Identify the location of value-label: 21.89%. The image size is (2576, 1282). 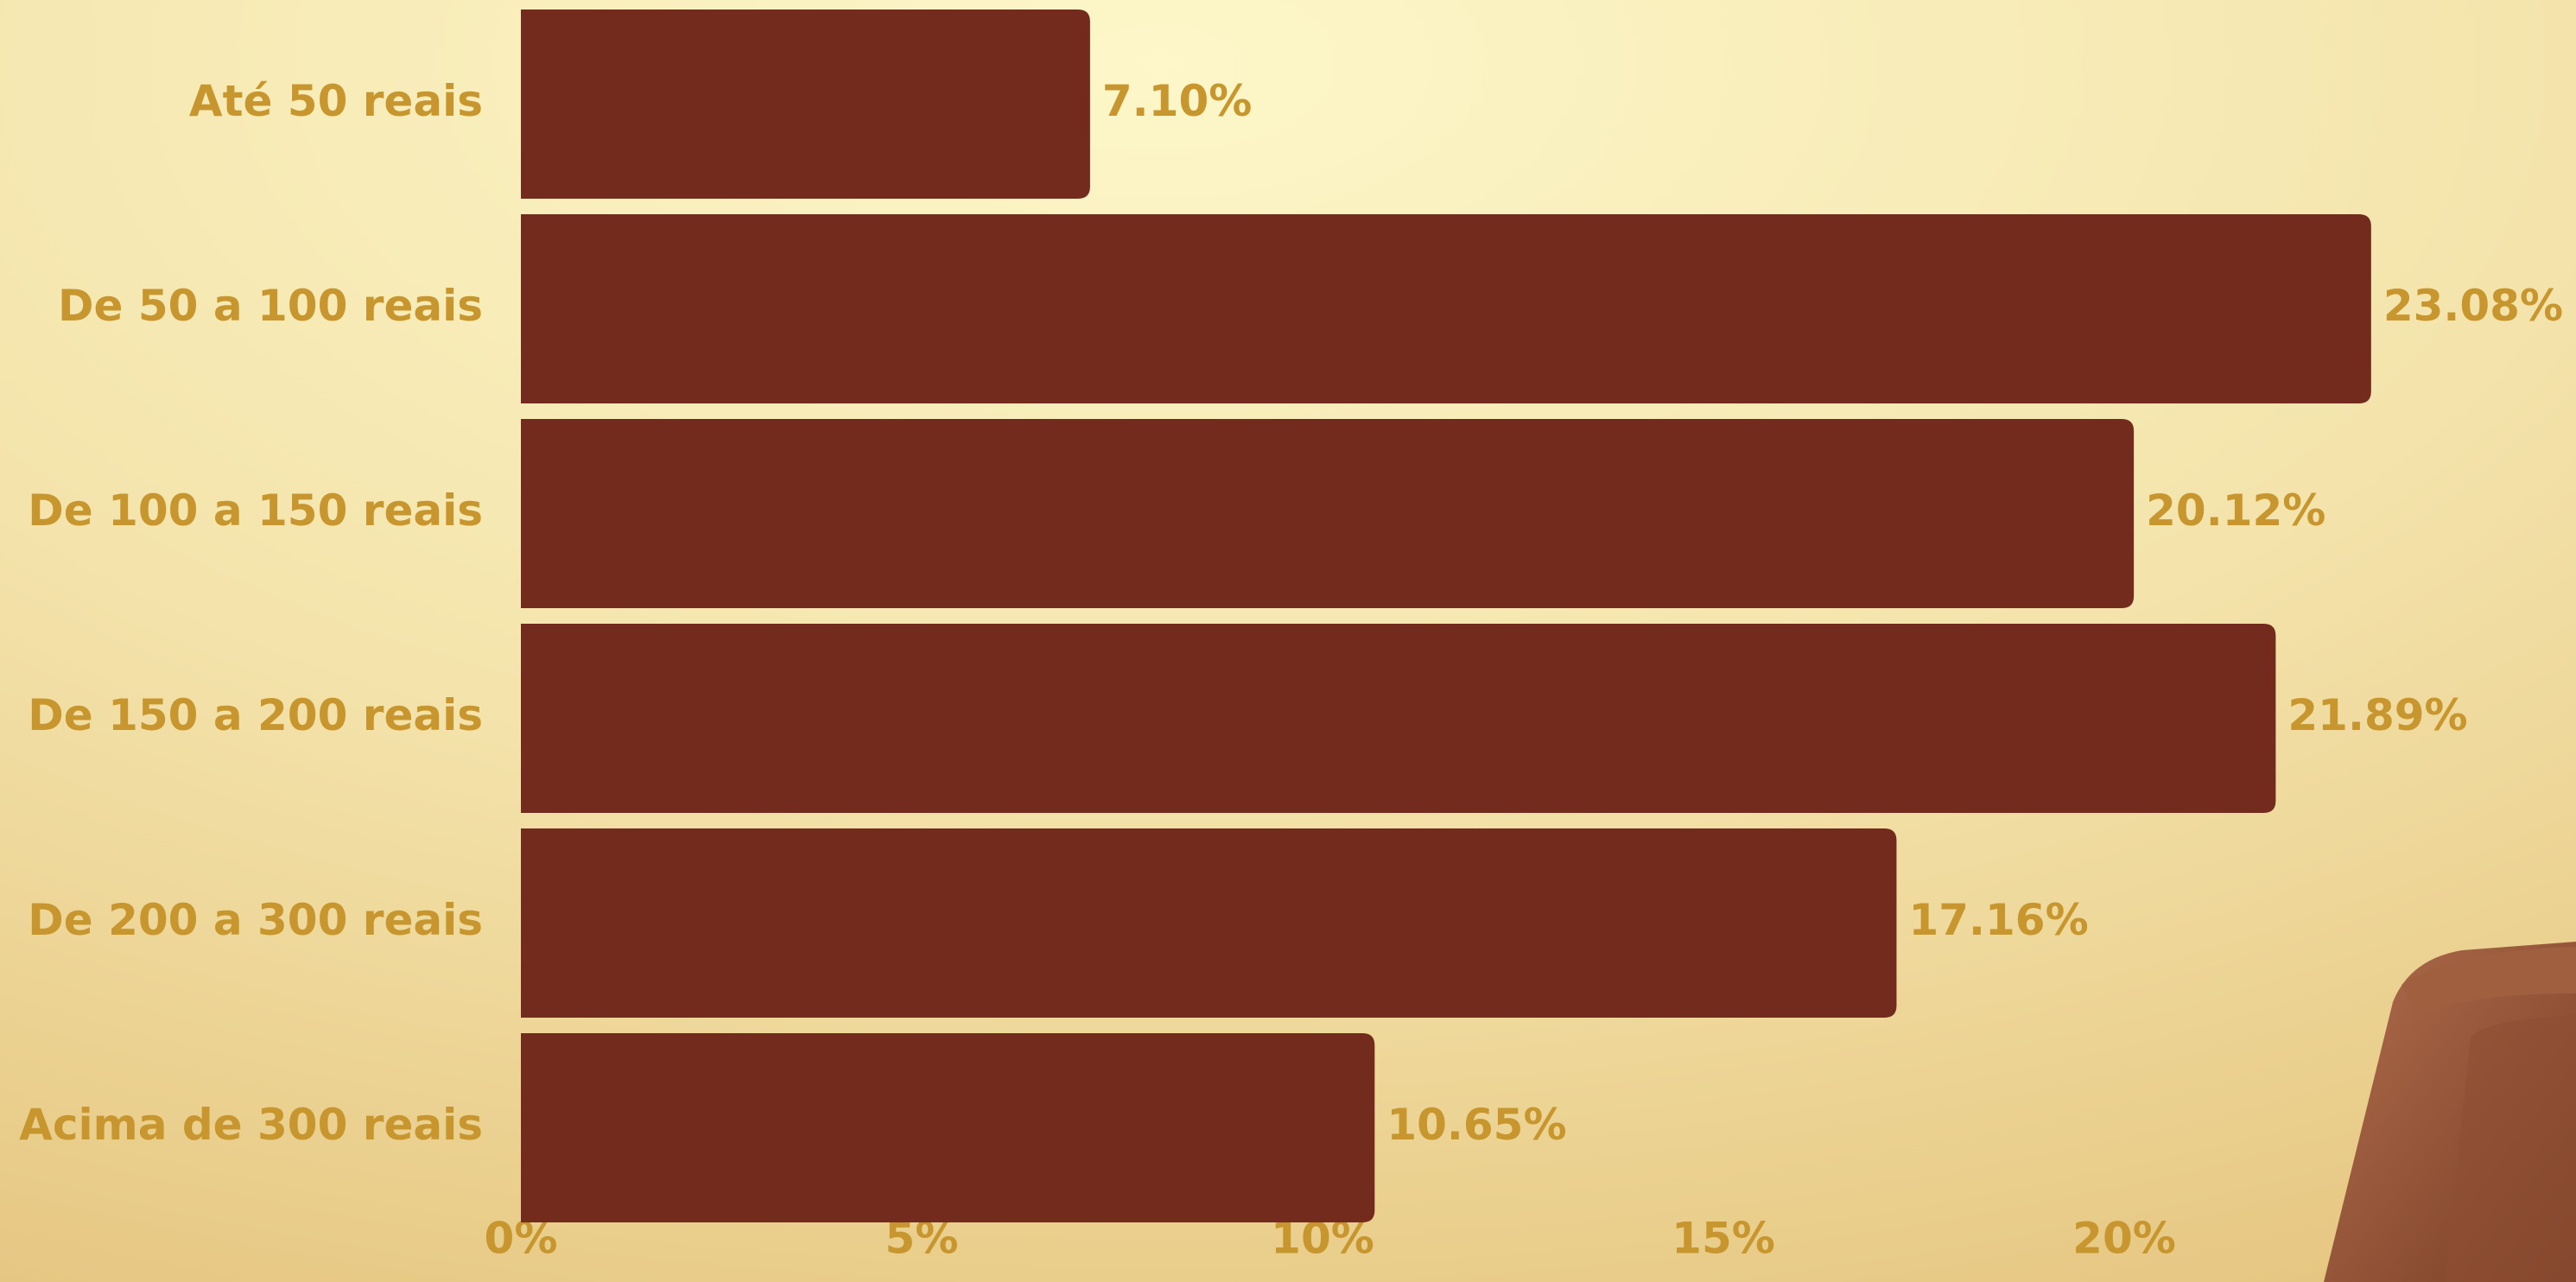
(2377, 715).